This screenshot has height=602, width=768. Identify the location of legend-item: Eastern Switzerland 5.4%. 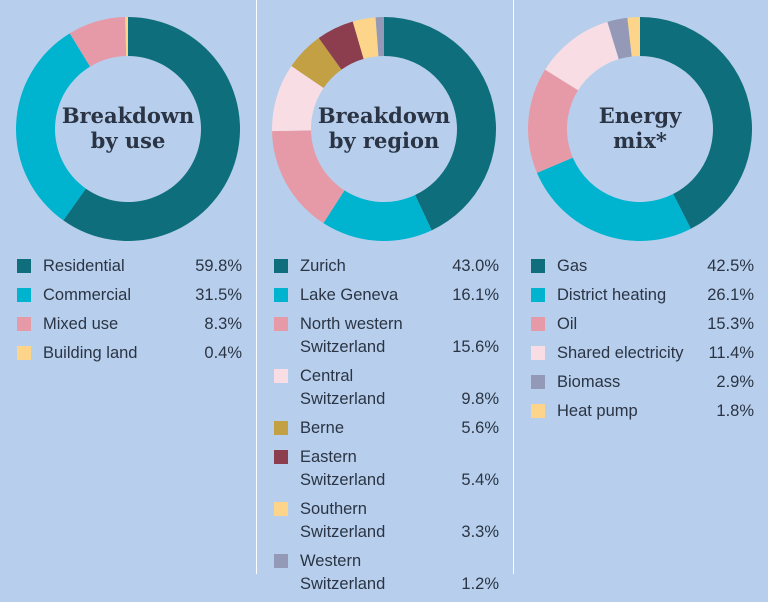
(386, 469).